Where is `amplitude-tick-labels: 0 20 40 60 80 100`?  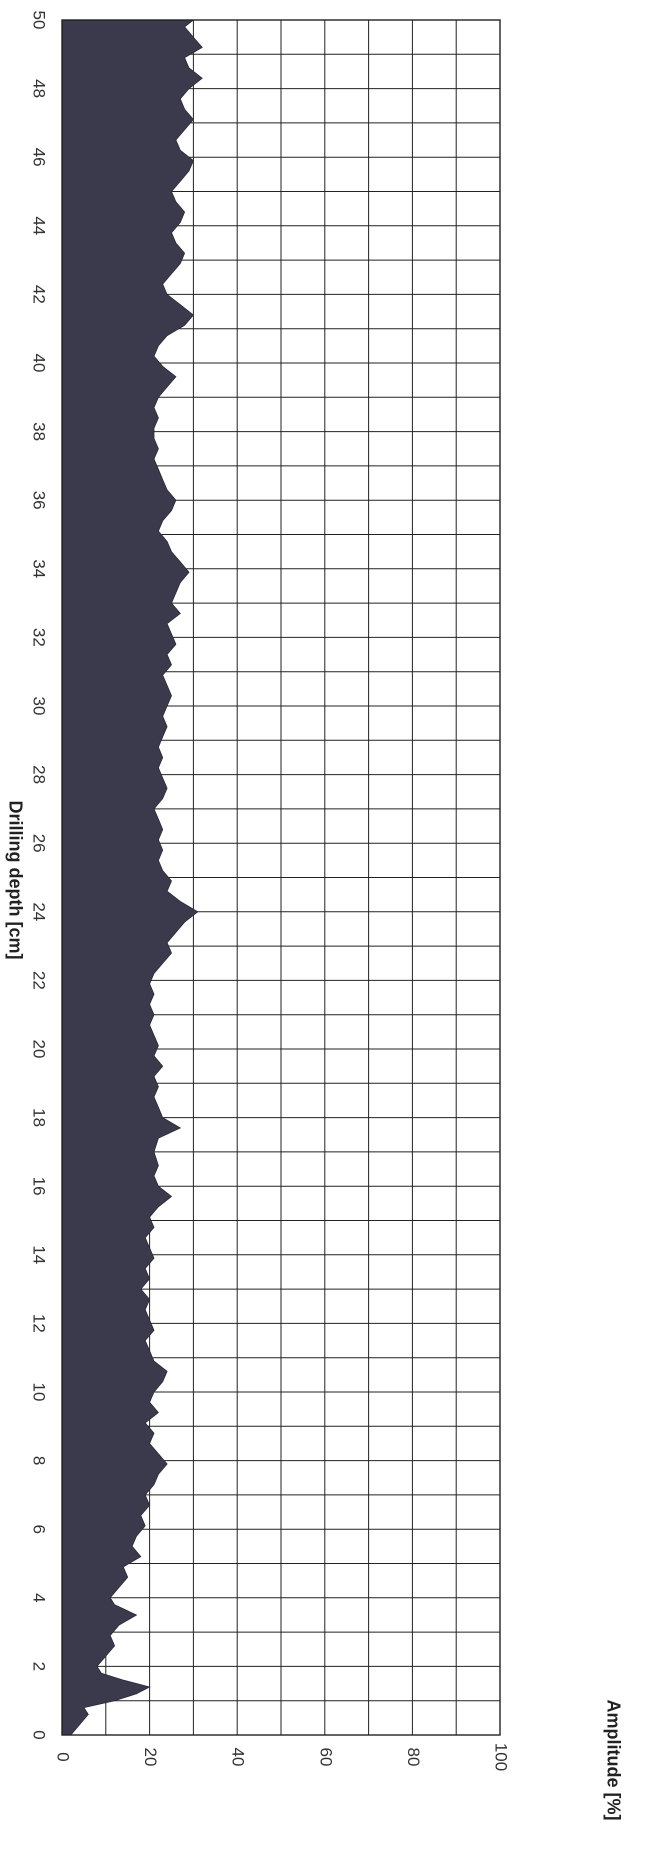
amplitude-tick-labels: 0 20 40 60 80 100 is located at coordinates (282, 1757).